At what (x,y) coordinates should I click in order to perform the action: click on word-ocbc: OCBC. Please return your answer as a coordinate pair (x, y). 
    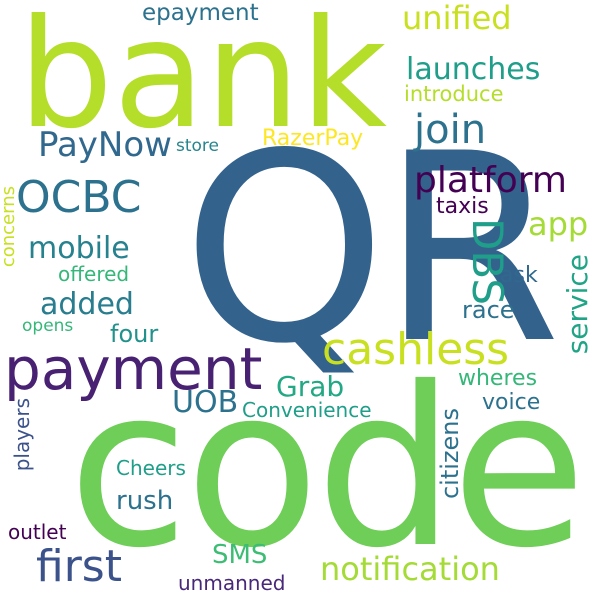
    Looking at the image, I should click on (79, 197).